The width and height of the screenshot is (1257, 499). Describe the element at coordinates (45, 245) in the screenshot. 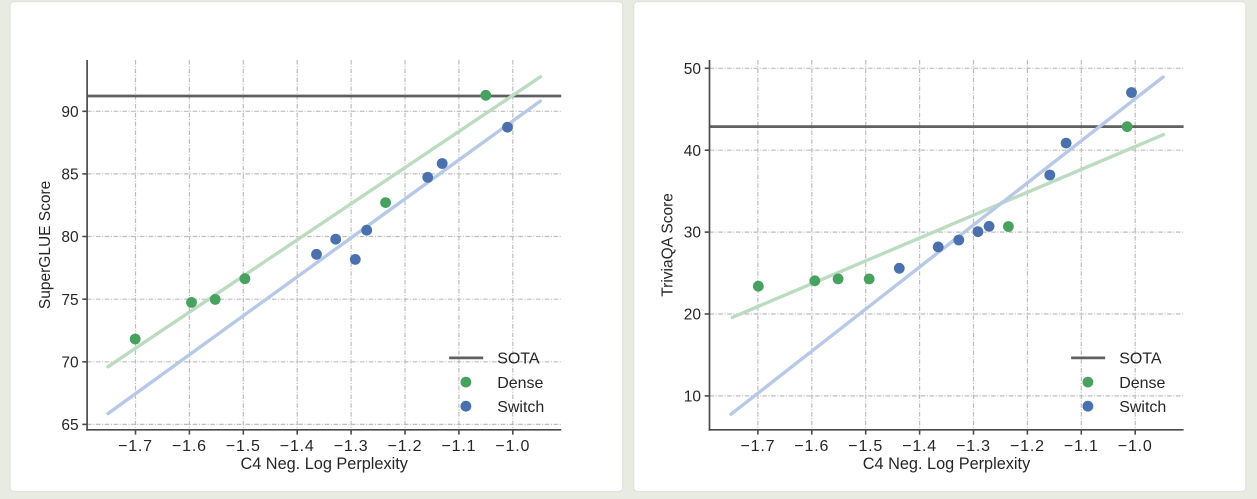

I see `svg-text: SuperGLUE Score` at that location.